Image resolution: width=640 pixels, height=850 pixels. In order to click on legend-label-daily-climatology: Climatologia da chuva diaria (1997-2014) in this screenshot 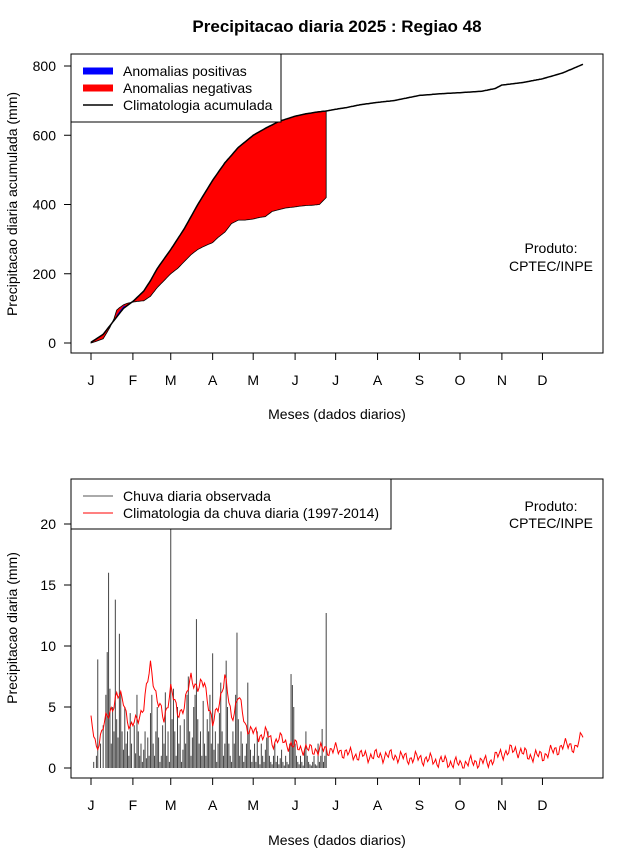, I will do `click(251, 513)`.